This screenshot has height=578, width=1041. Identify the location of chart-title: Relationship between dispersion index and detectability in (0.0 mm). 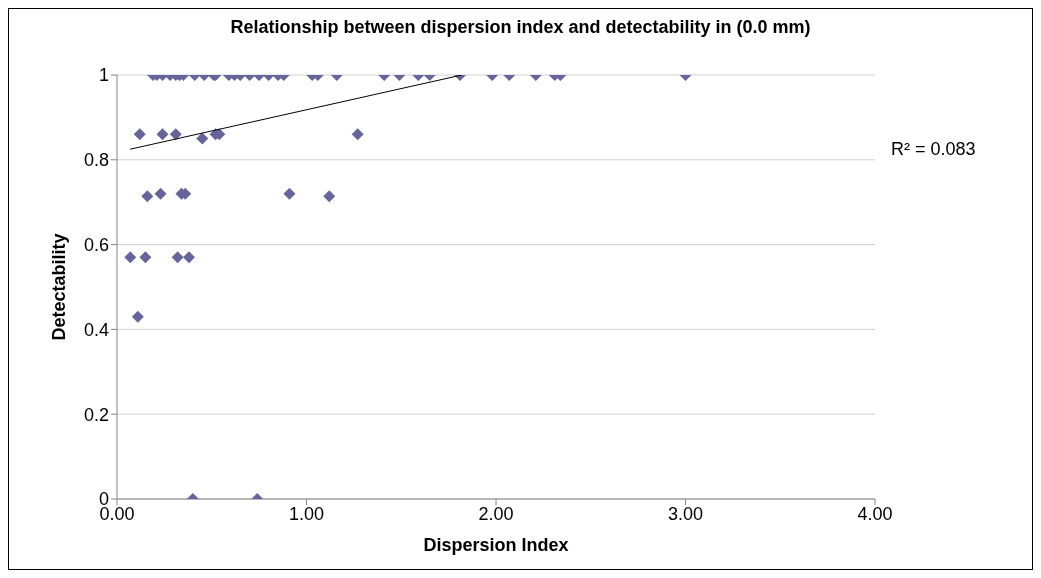
(520, 27).